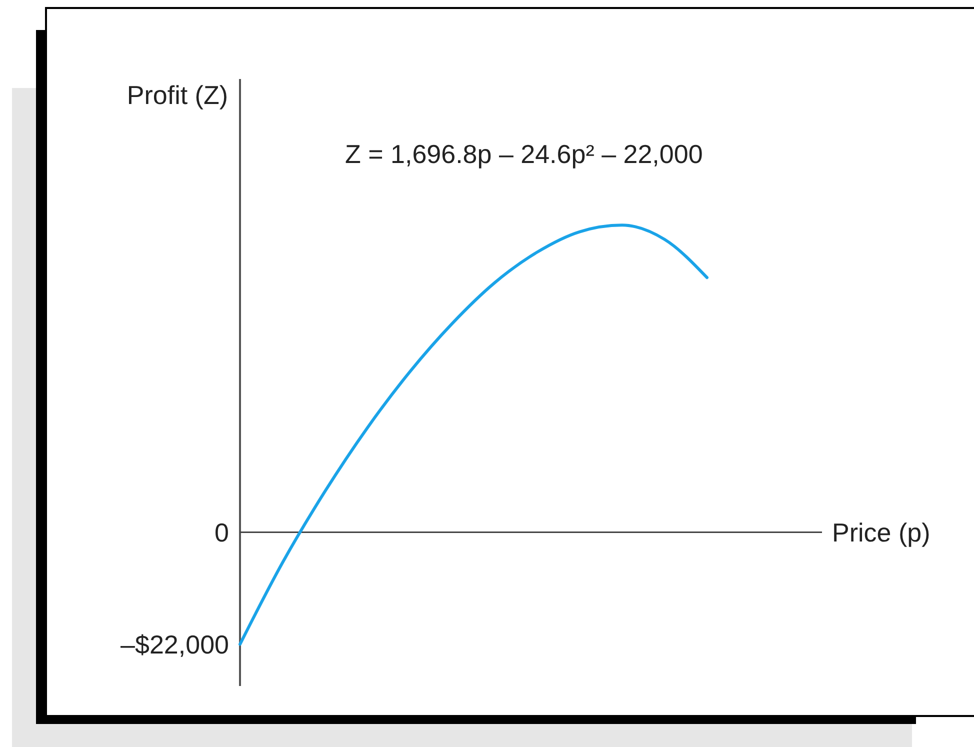 Image resolution: width=974 pixels, height=747 pixels. What do you see at coordinates (524, 154) in the screenshot?
I see `annotation: Z = 1,696.8p – 24.6p² – 22,000` at bounding box center [524, 154].